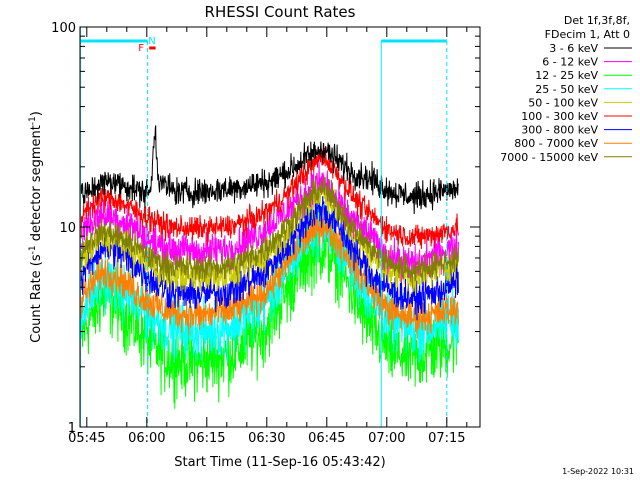 This screenshot has width=640, height=480. I want to click on x-tick-label-3: 06:30, so click(266, 438).